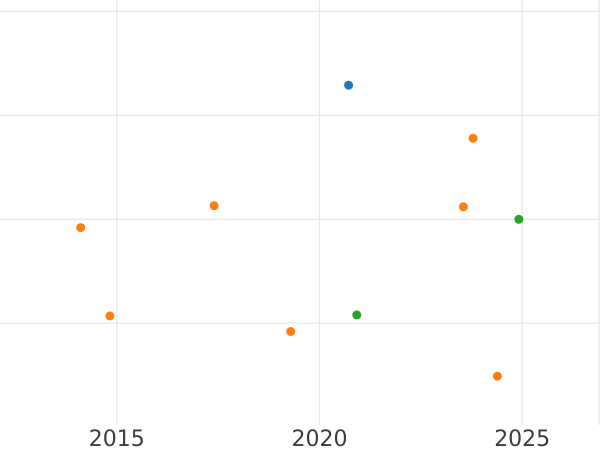 The image size is (600, 450). I want to click on x-tick-label-2020: 2020, so click(320, 438).